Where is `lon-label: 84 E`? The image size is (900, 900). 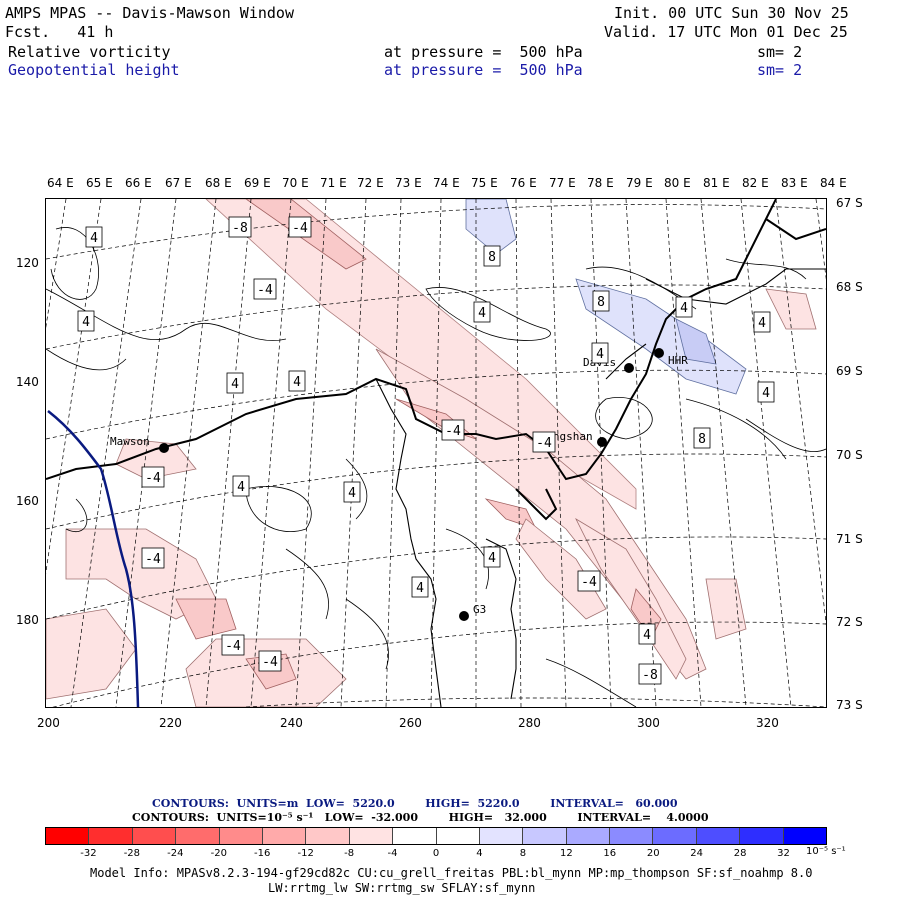
lon-label: 84 E is located at coordinates (833, 183).